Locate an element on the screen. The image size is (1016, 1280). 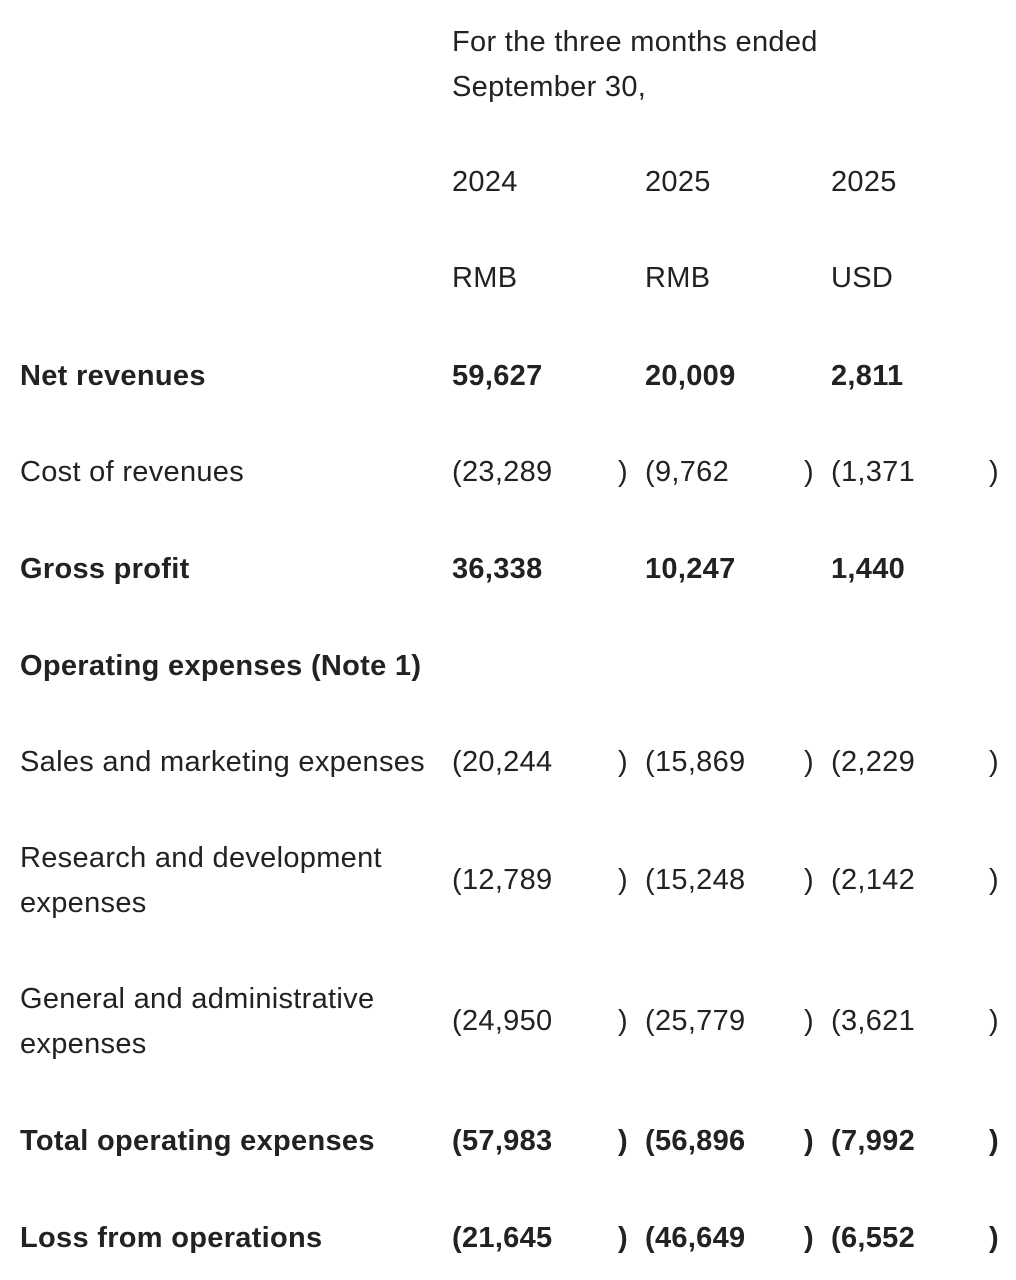
row-label: Loss from operations is located at coordinates (171, 1238).